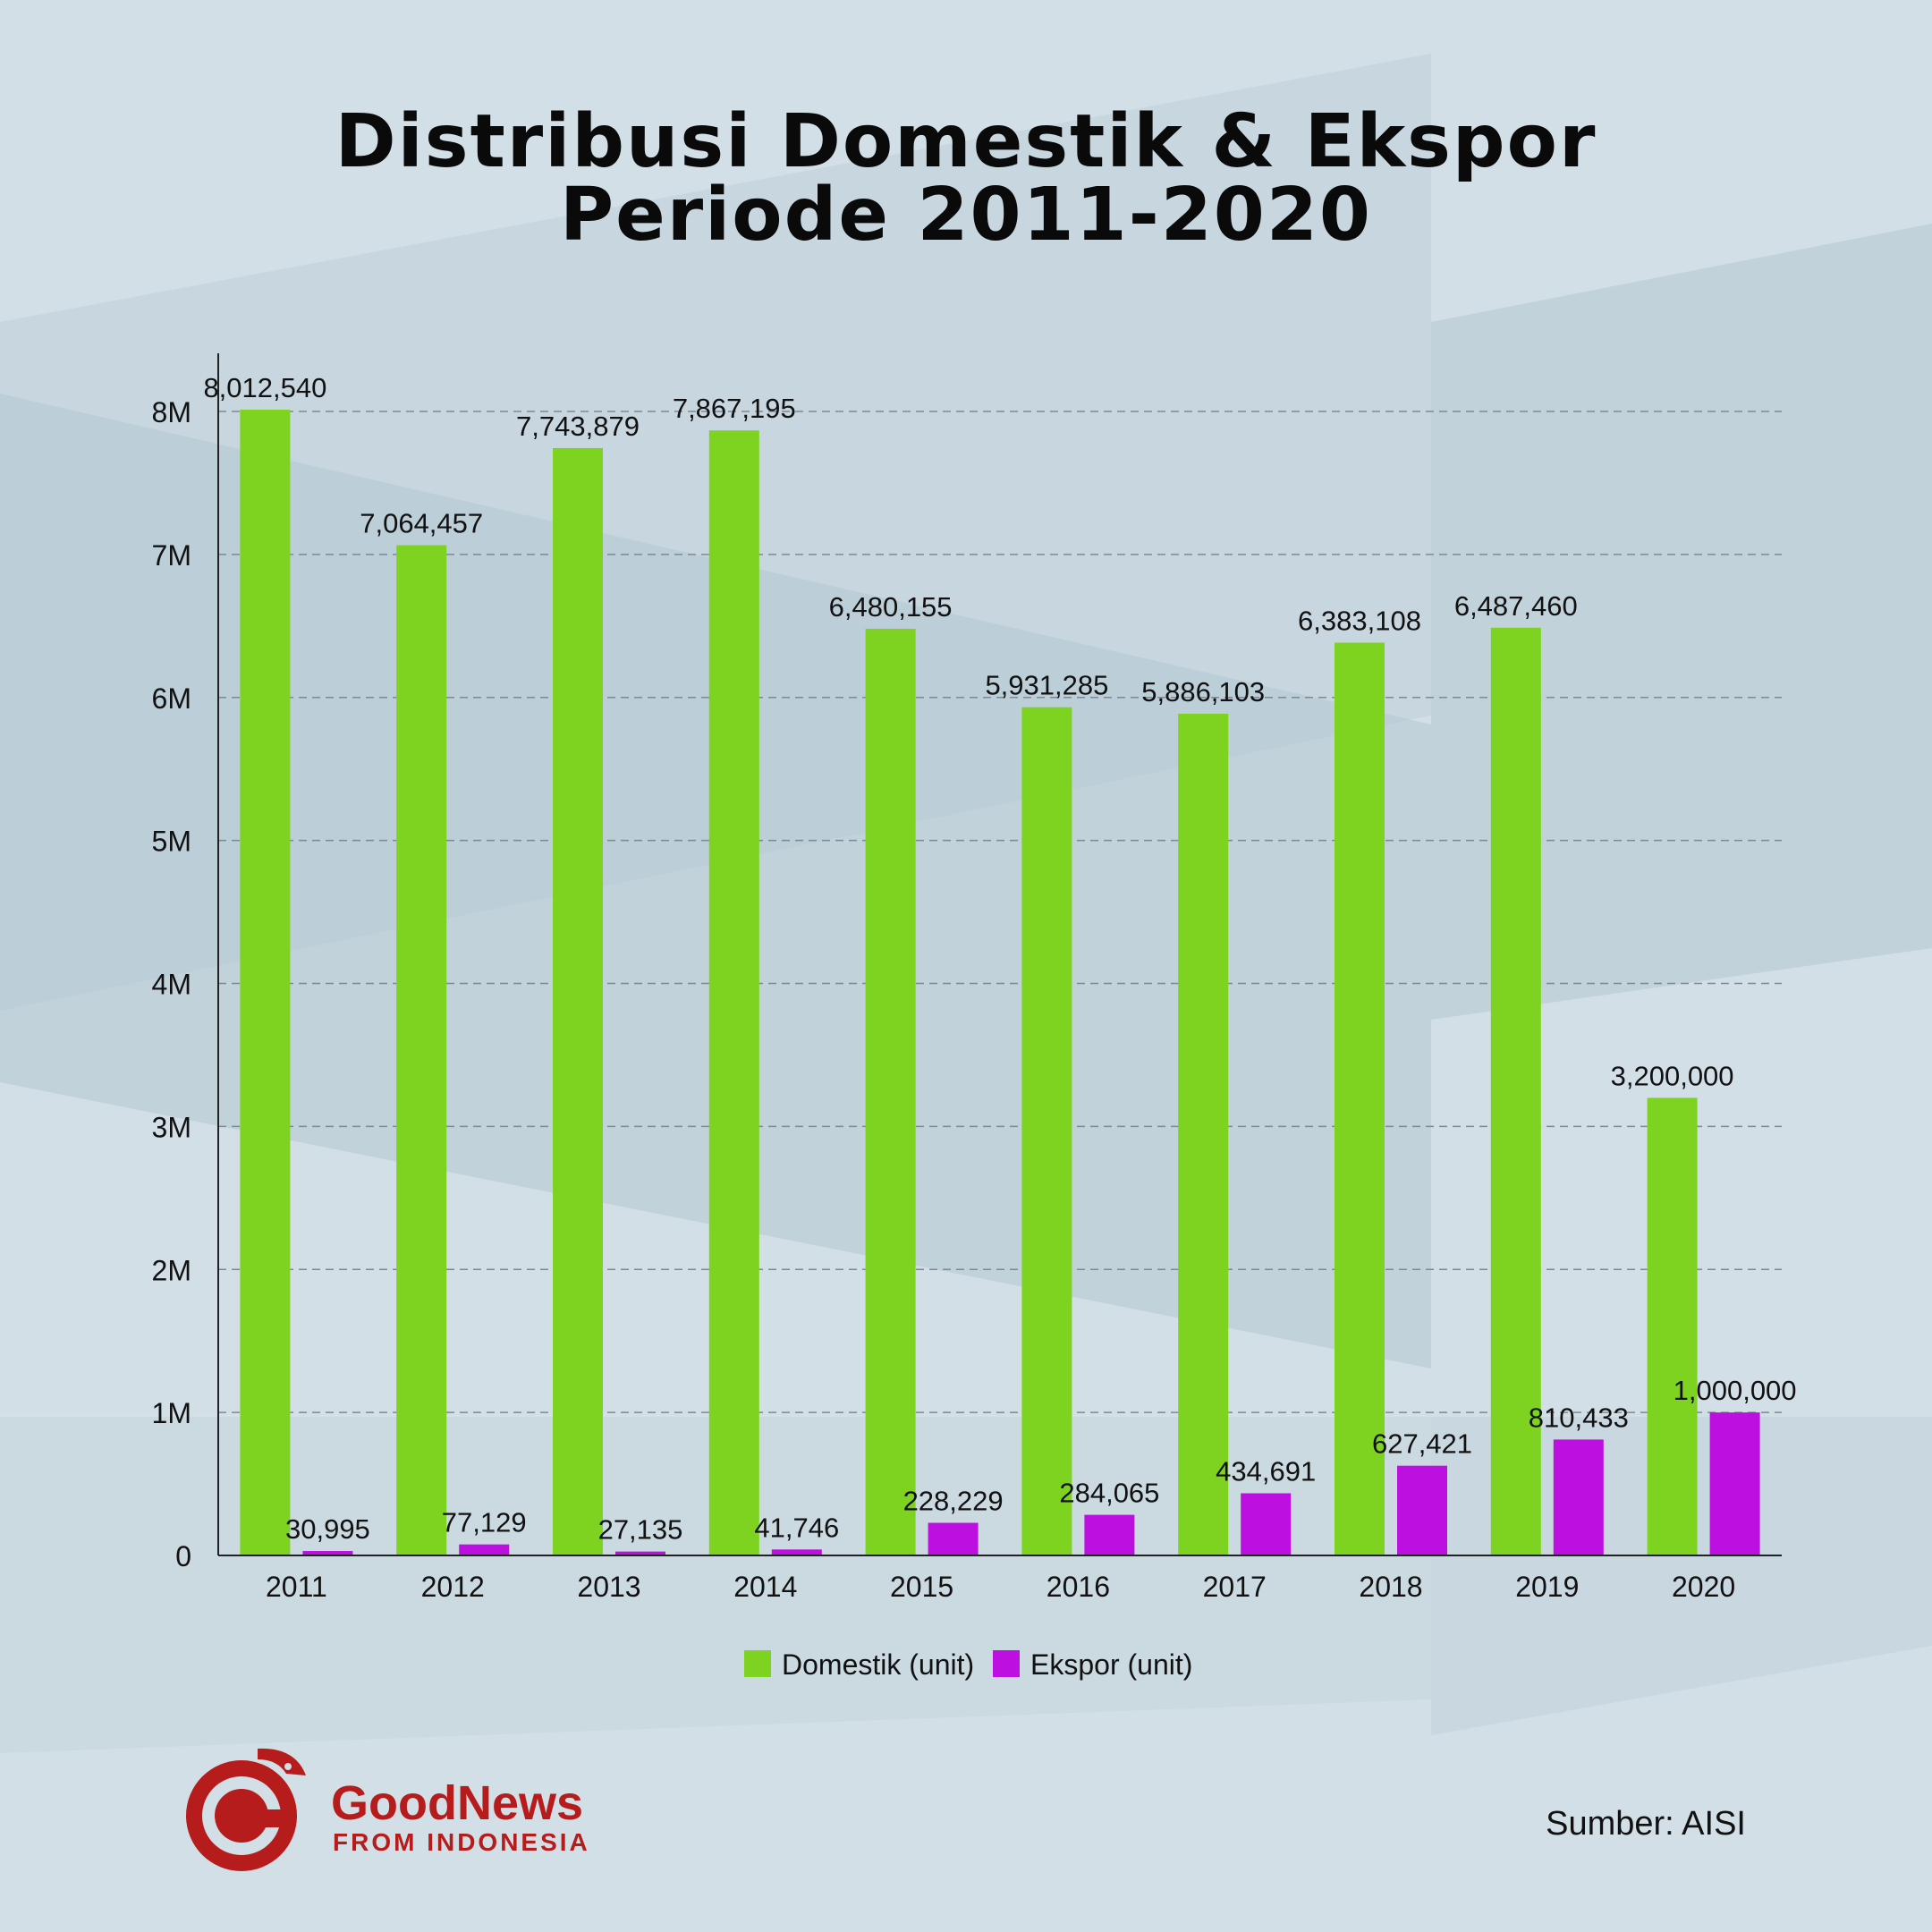 This screenshot has height=1932, width=1932. I want to click on data-label-domestik: 6,480,155, so click(891, 607).